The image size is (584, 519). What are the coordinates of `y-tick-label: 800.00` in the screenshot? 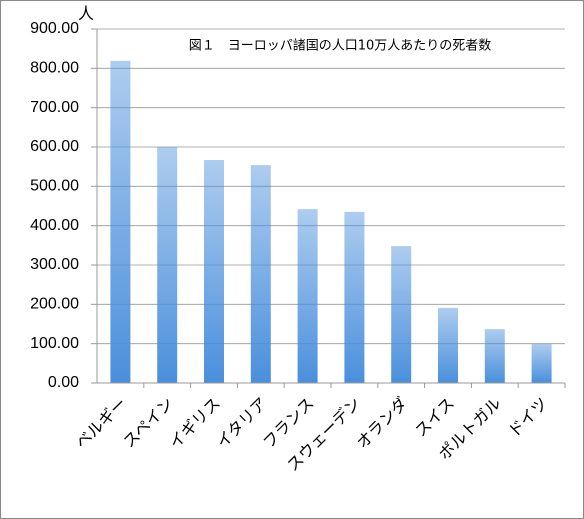 It's located at (54, 68).